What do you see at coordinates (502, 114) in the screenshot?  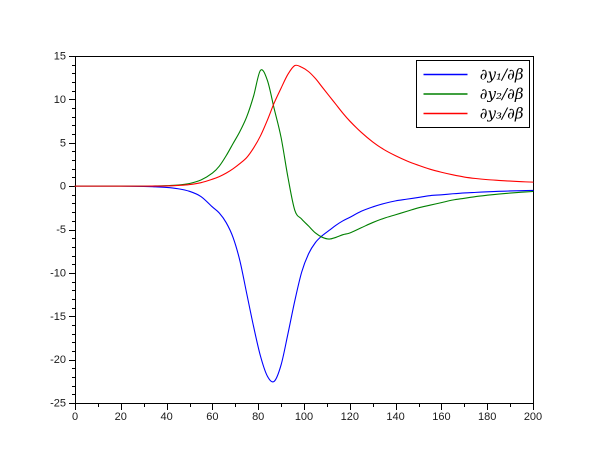 I see `legend-label-dy3-dbeta: ∂y₃/∂β` at bounding box center [502, 114].